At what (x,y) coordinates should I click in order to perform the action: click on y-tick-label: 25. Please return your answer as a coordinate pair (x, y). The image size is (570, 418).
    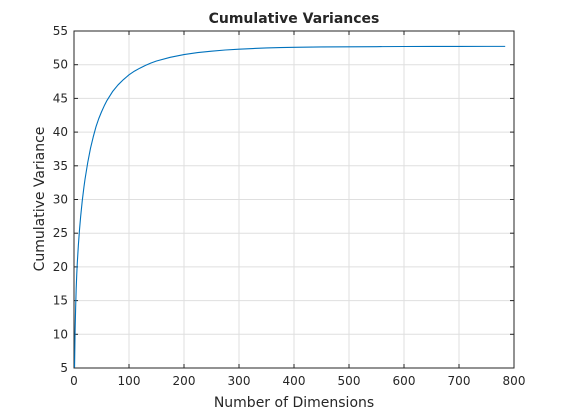
    Looking at the image, I should click on (60, 233).